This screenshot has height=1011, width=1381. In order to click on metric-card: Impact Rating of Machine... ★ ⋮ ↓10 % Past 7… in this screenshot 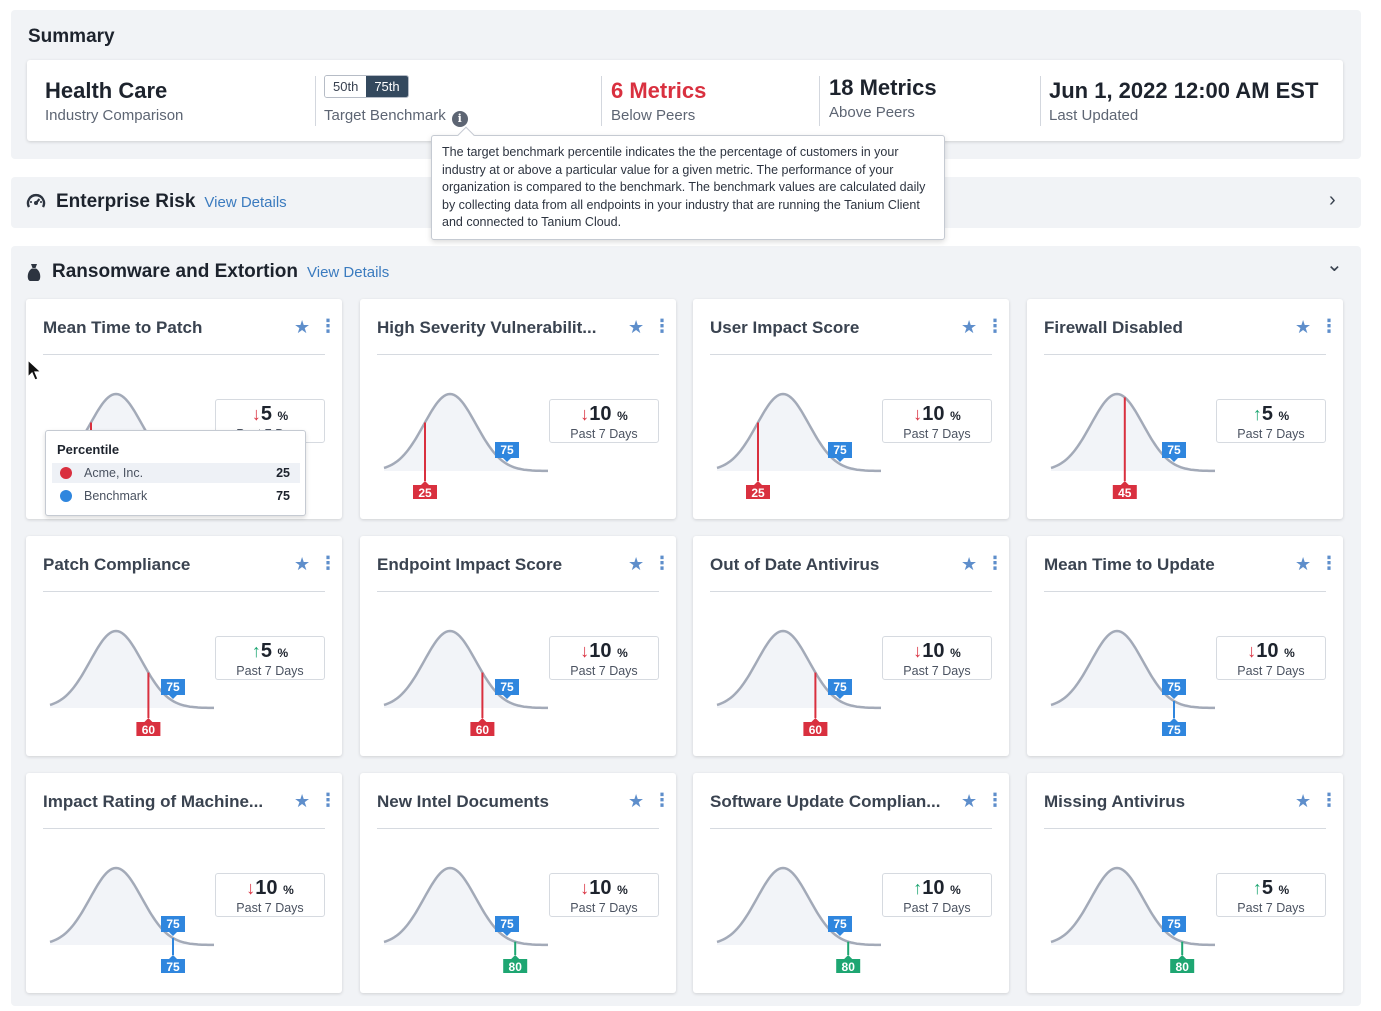, I will do `click(184, 883)`.